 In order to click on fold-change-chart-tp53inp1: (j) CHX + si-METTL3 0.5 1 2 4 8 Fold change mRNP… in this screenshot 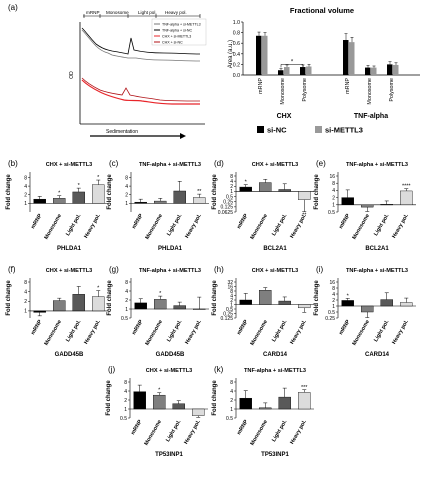, I will do `click(157, 411)`.